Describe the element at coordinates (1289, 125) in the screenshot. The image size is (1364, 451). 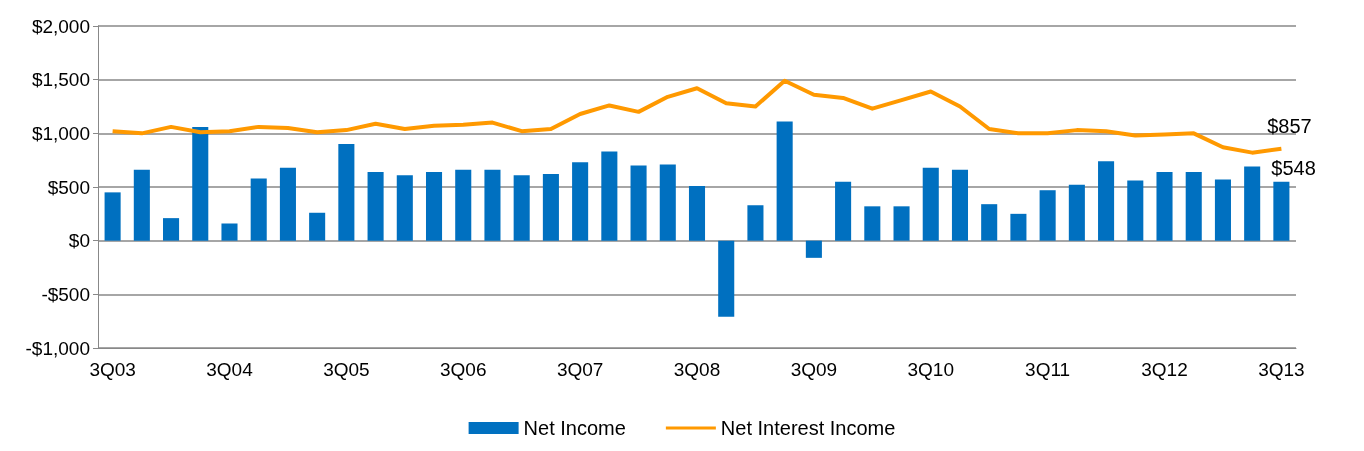
I see `data-label: $857` at that location.